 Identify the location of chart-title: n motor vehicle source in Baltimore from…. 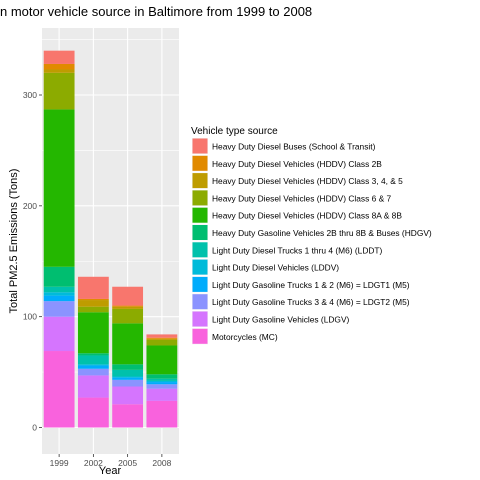
(156, 11).